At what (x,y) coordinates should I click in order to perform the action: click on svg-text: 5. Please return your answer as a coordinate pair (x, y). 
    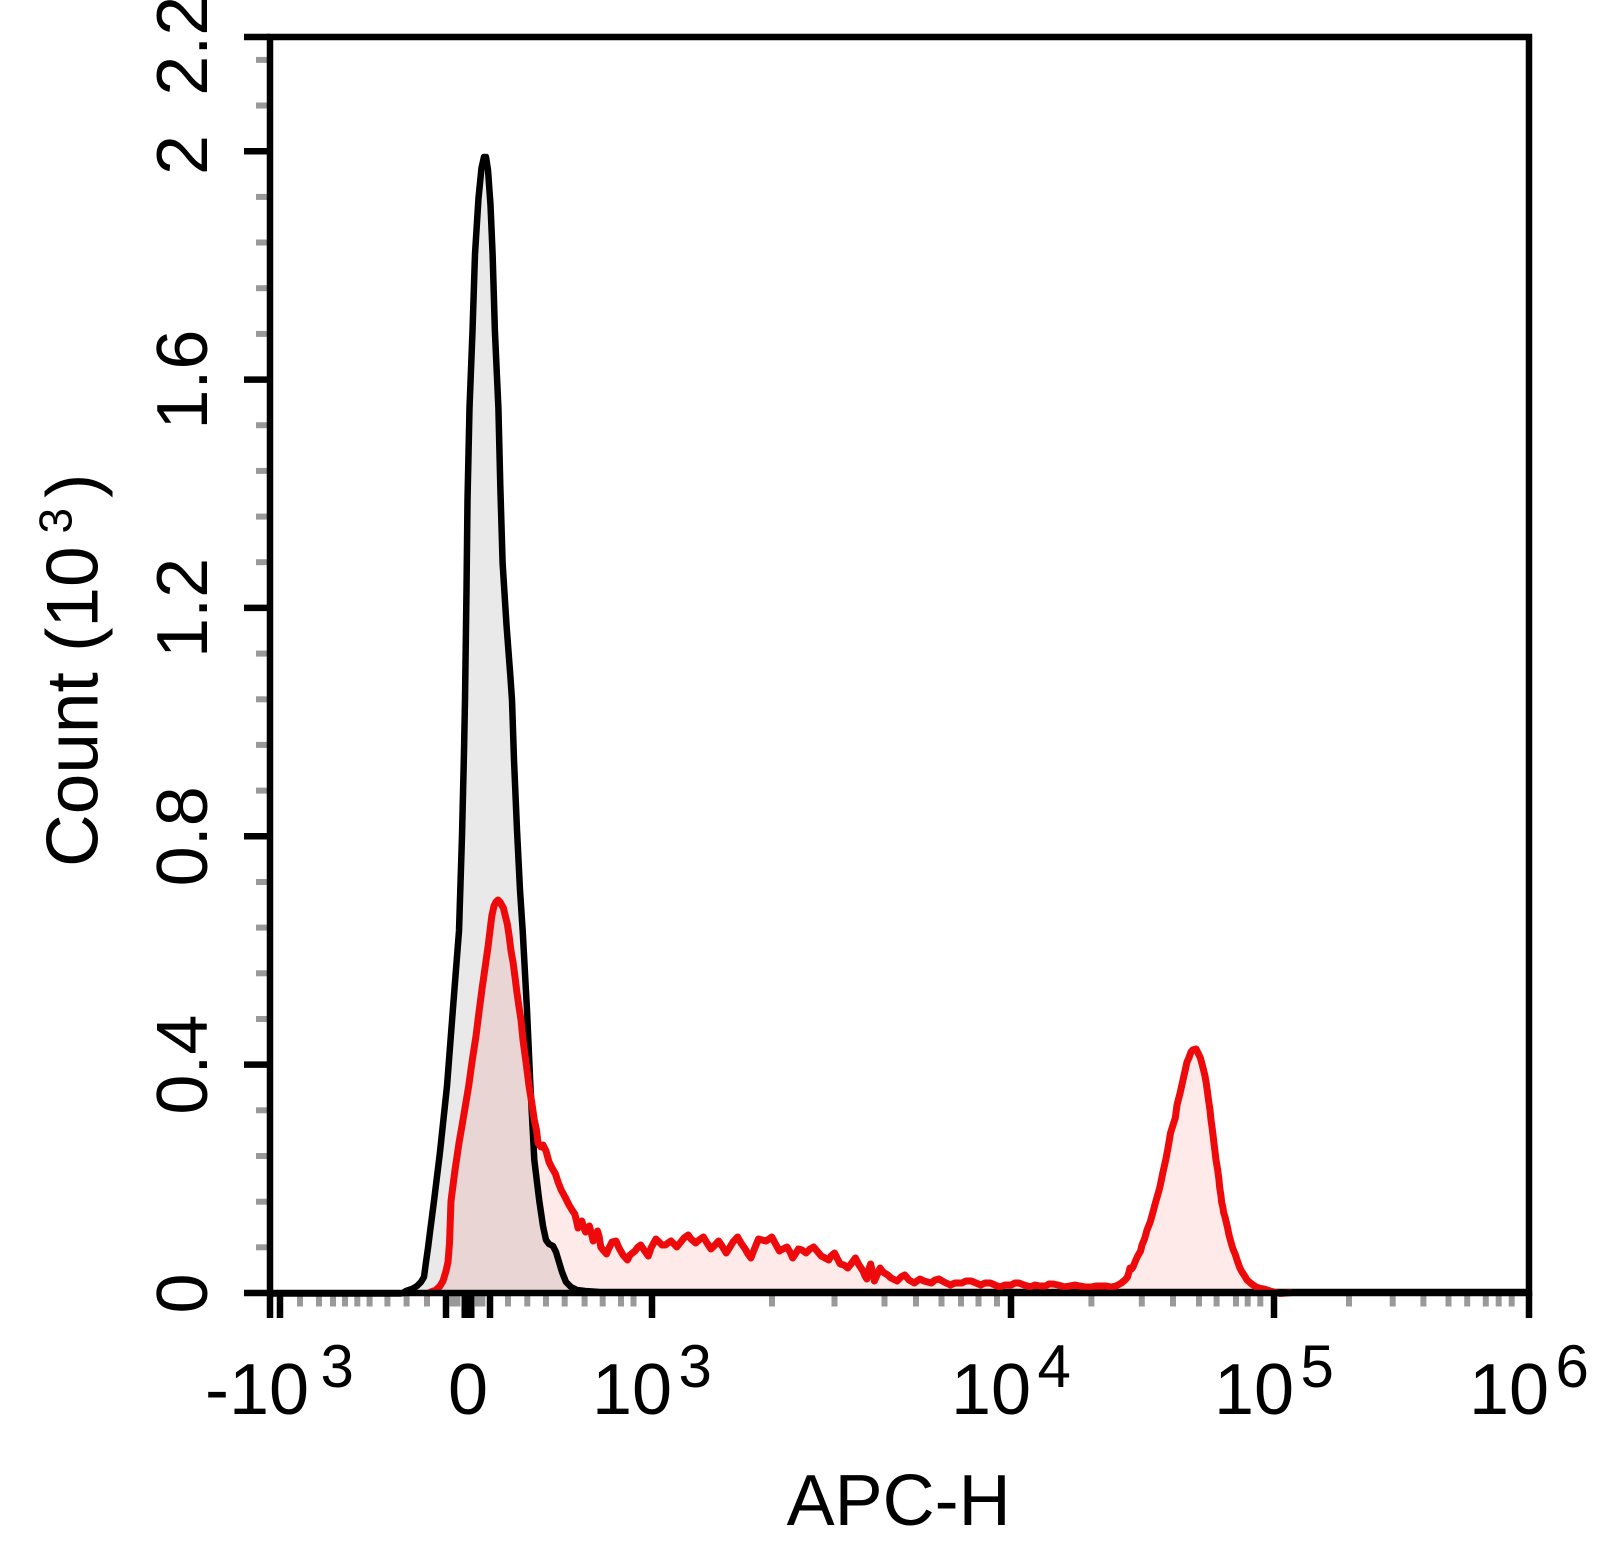
    Looking at the image, I should click on (1317, 1366).